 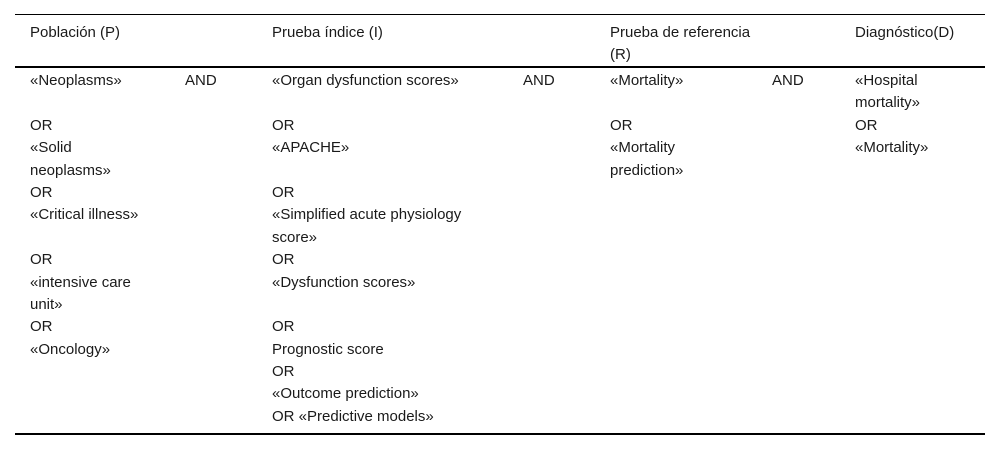 I want to click on search-term-line: «Critical illness», so click(x=84, y=215).